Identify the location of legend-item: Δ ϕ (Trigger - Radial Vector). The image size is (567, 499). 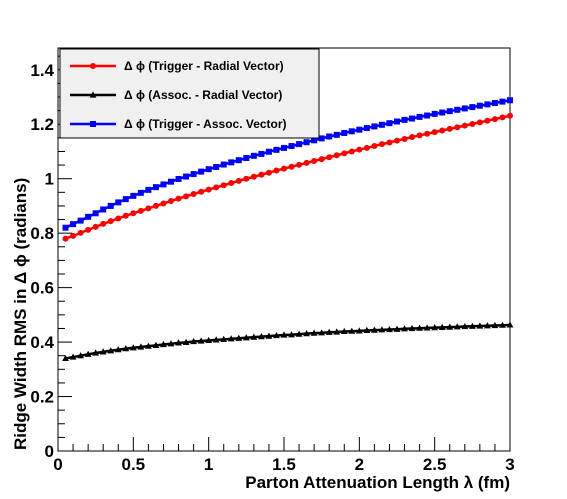
(177, 66).